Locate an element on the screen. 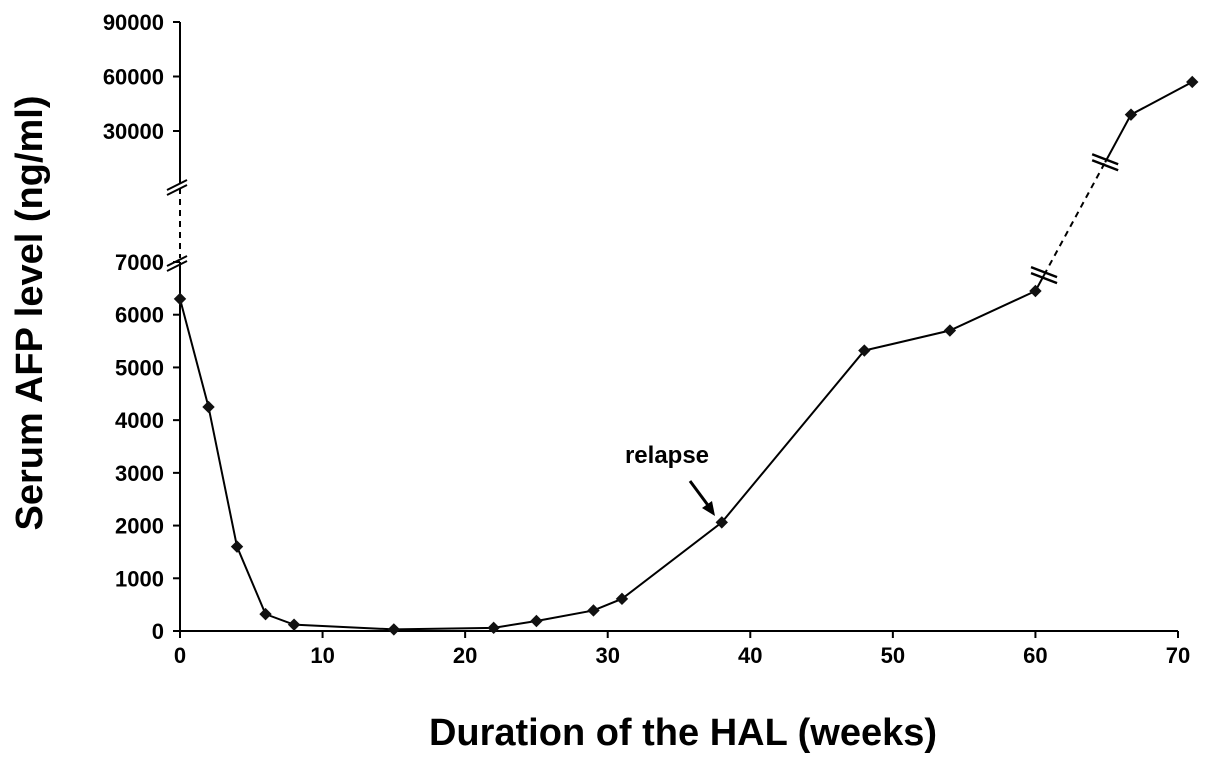 The width and height of the screenshot is (1205, 765). x-axis-title: Duration of the HAL (weeks) is located at coordinates (683, 733).